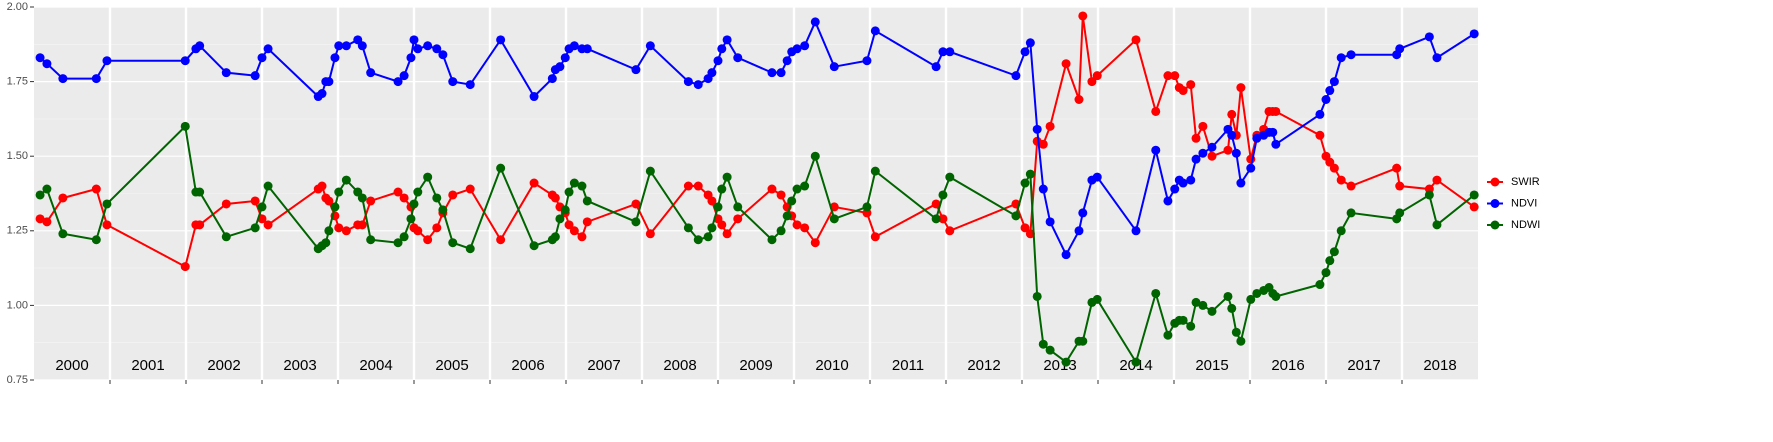  Describe the element at coordinates (17, 156) in the screenshot. I see `y-tick-label: 1.50` at that location.